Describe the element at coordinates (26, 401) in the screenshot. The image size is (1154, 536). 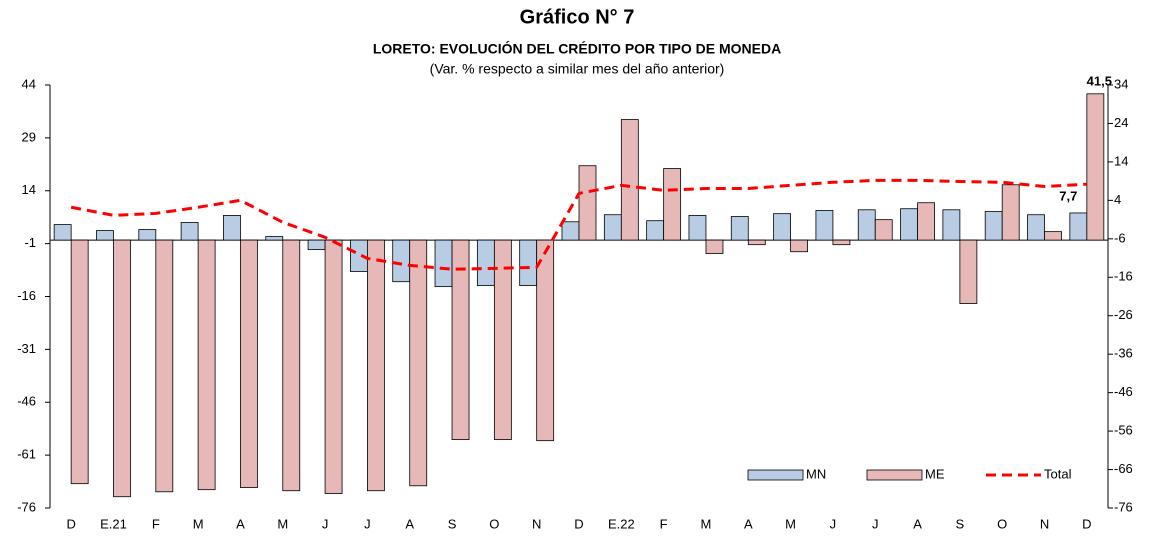
I see `y-tick-label: -46` at that location.